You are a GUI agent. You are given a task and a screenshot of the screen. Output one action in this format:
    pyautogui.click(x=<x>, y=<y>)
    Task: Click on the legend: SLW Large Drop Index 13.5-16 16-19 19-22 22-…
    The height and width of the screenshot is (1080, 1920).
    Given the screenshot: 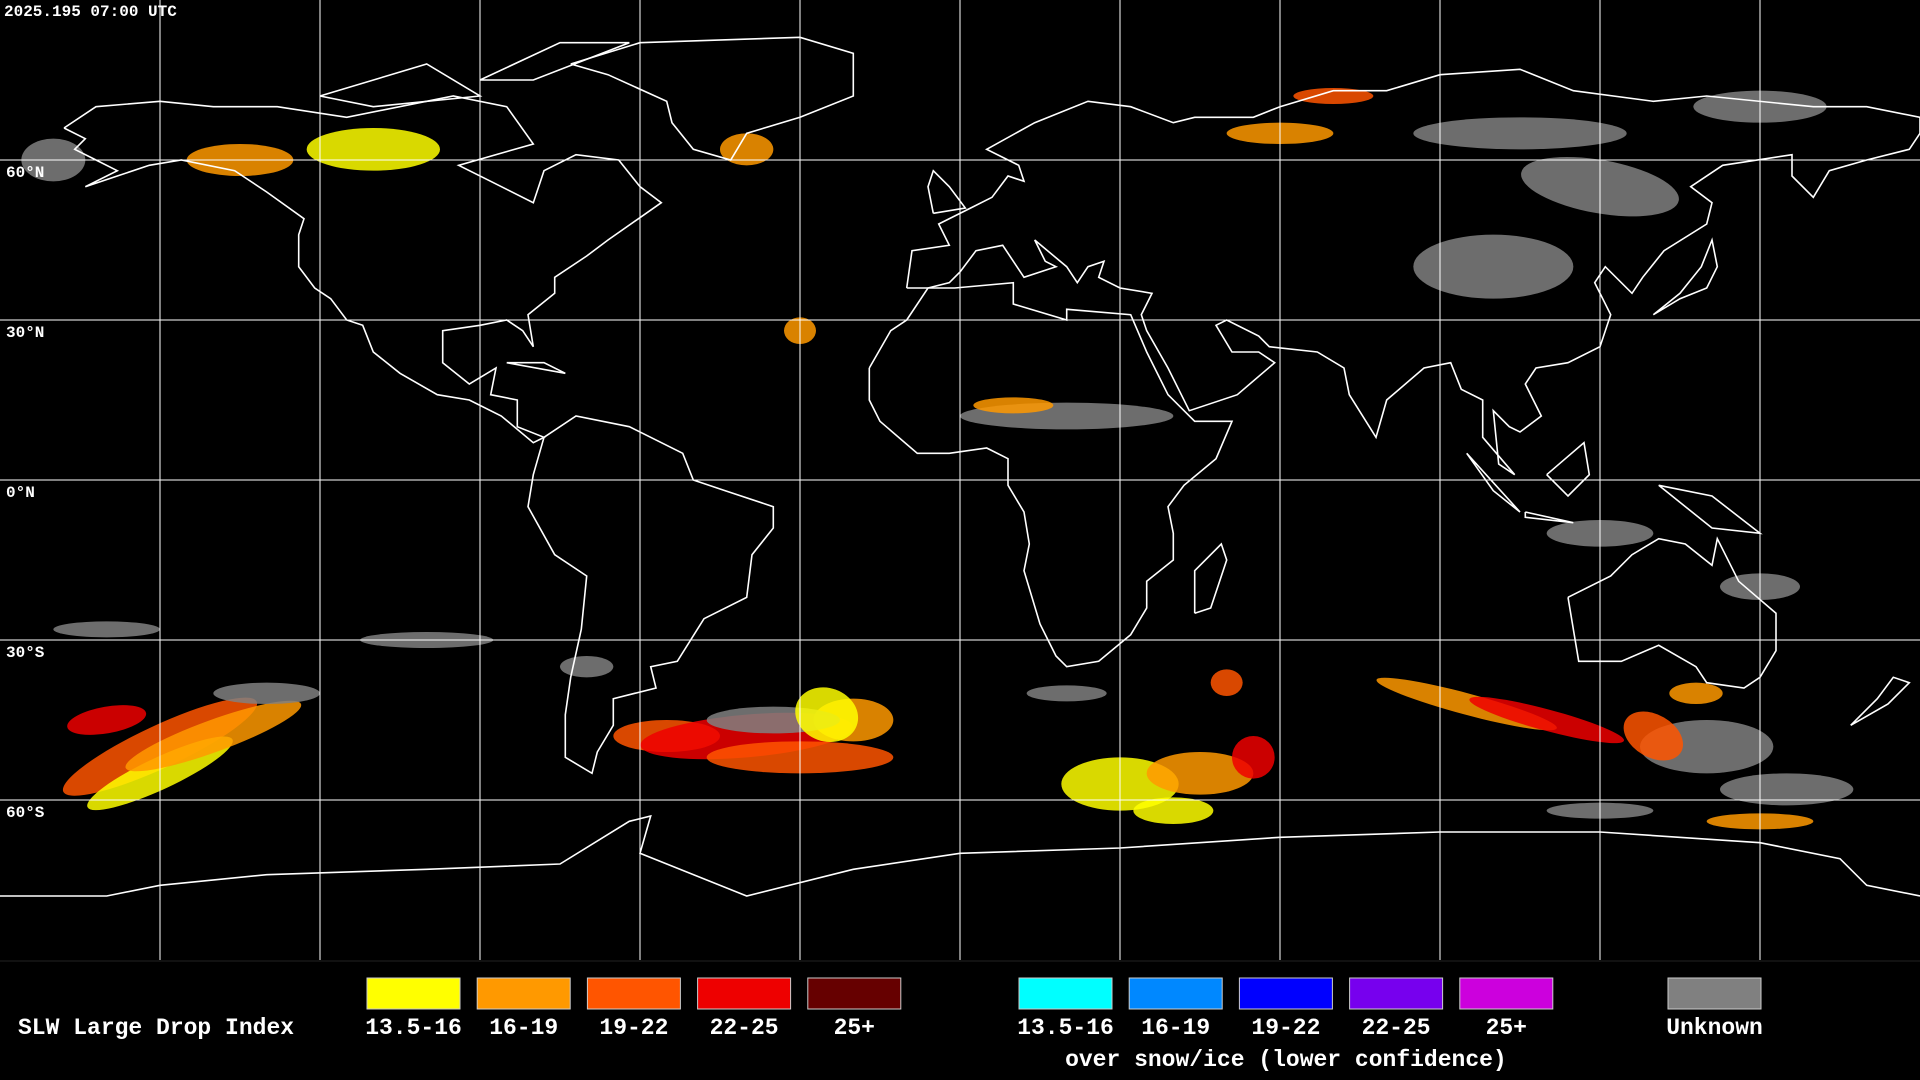 What is the action you would take?
    pyautogui.click(x=960, y=1016)
    